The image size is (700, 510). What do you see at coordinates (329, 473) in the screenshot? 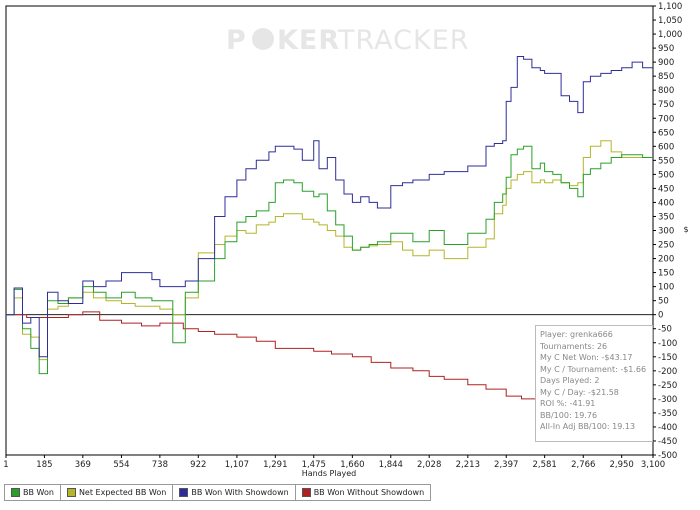
I see `x-axis-title: Hands Played` at bounding box center [329, 473].